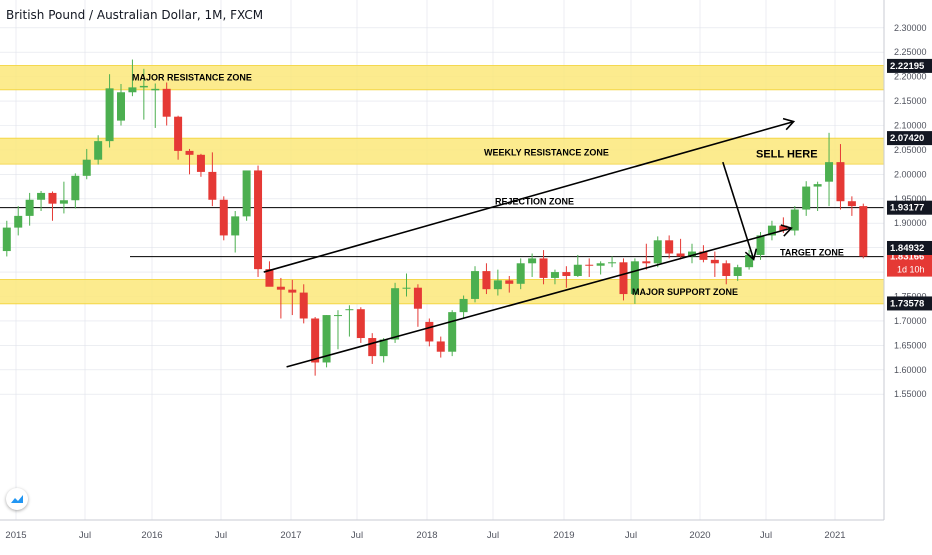  Describe the element at coordinates (812, 253) in the screenshot. I see `target-zone-label: TARGET ZONE` at that location.